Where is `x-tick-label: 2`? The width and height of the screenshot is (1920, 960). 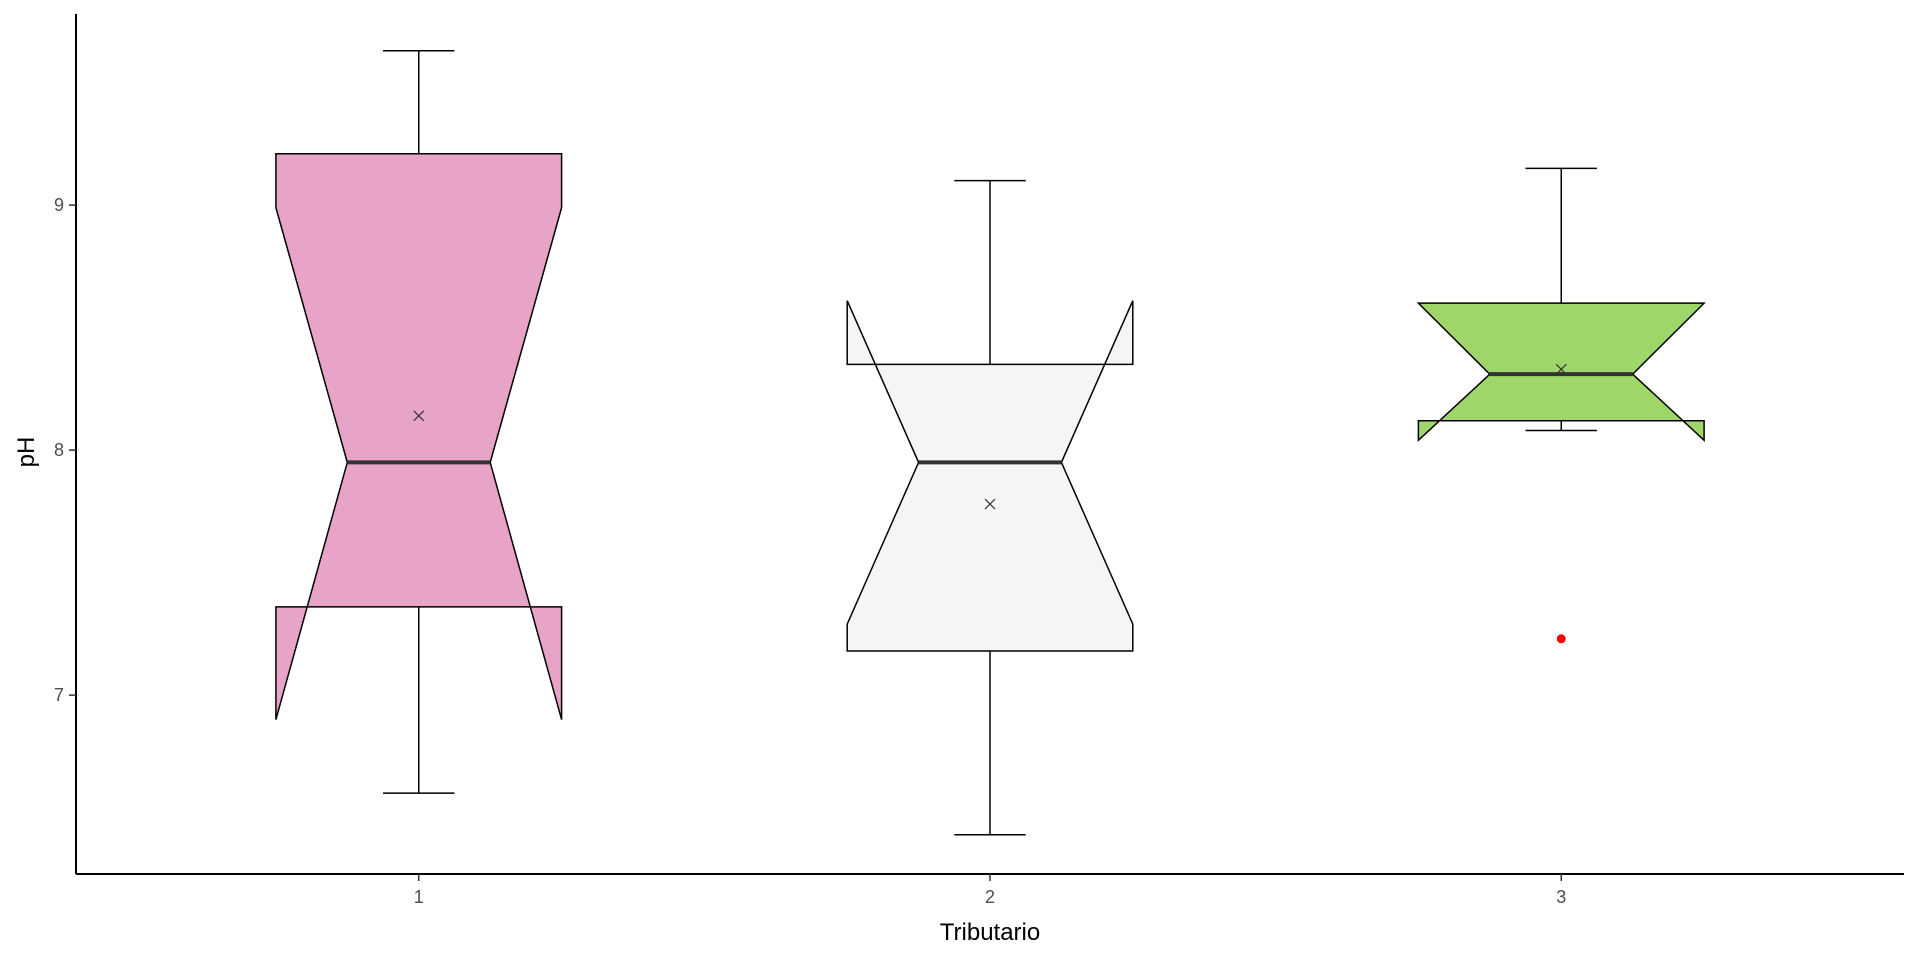 x-tick-label: 2 is located at coordinates (990, 897).